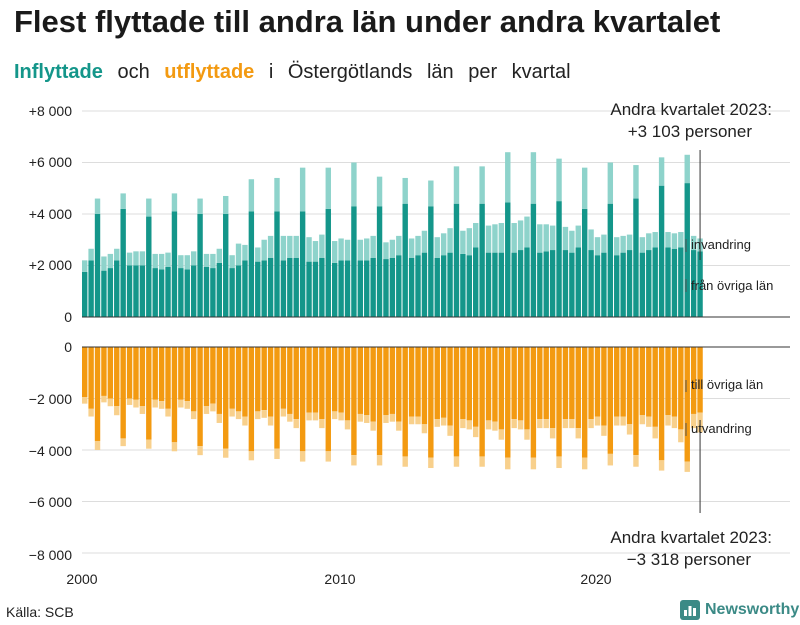  I want to click on subtitle-per: per, so click(483, 72).